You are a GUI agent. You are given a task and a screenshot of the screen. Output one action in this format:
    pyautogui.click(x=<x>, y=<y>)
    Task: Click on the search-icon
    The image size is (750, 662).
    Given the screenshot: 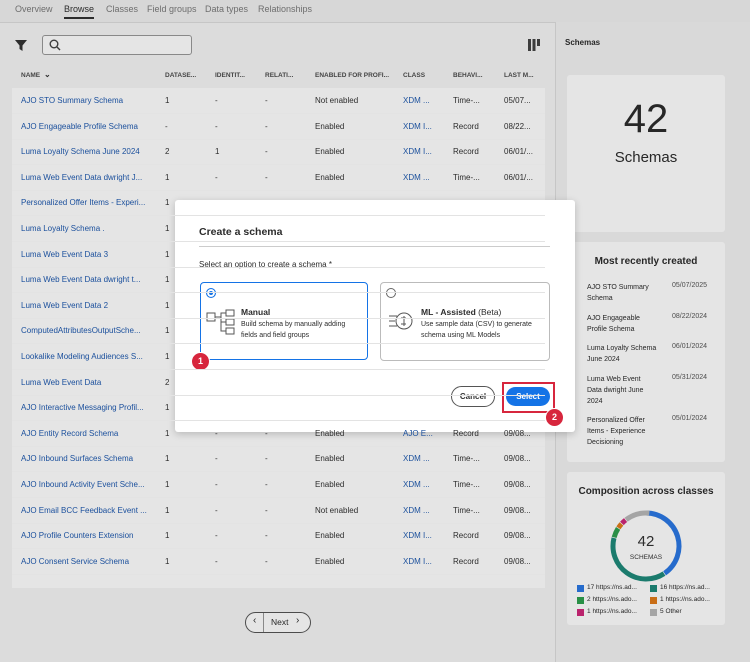 What is the action you would take?
    pyautogui.click(x=55, y=45)
    